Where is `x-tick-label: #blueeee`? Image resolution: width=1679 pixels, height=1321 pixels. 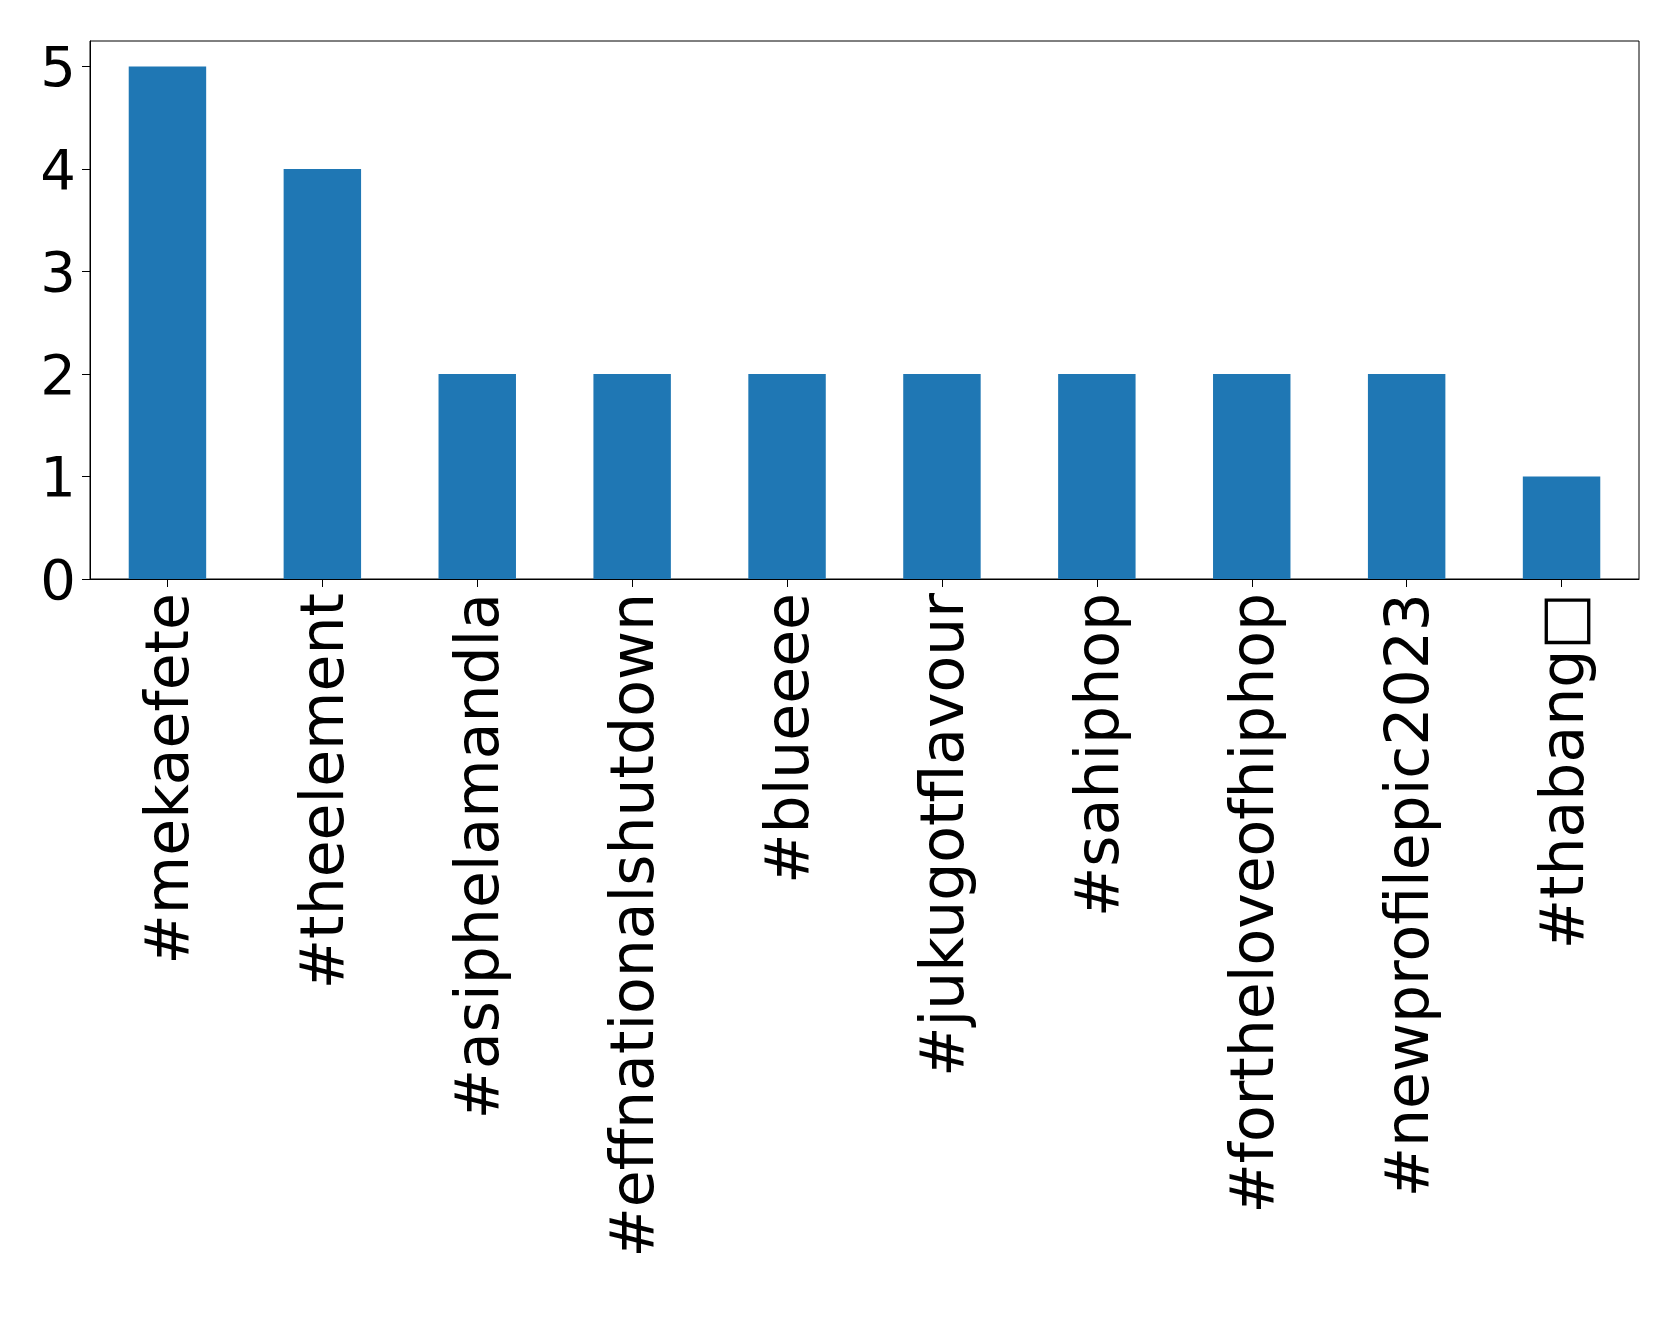 x-tick-label: #blueeee is located at coordinates (787, 738).